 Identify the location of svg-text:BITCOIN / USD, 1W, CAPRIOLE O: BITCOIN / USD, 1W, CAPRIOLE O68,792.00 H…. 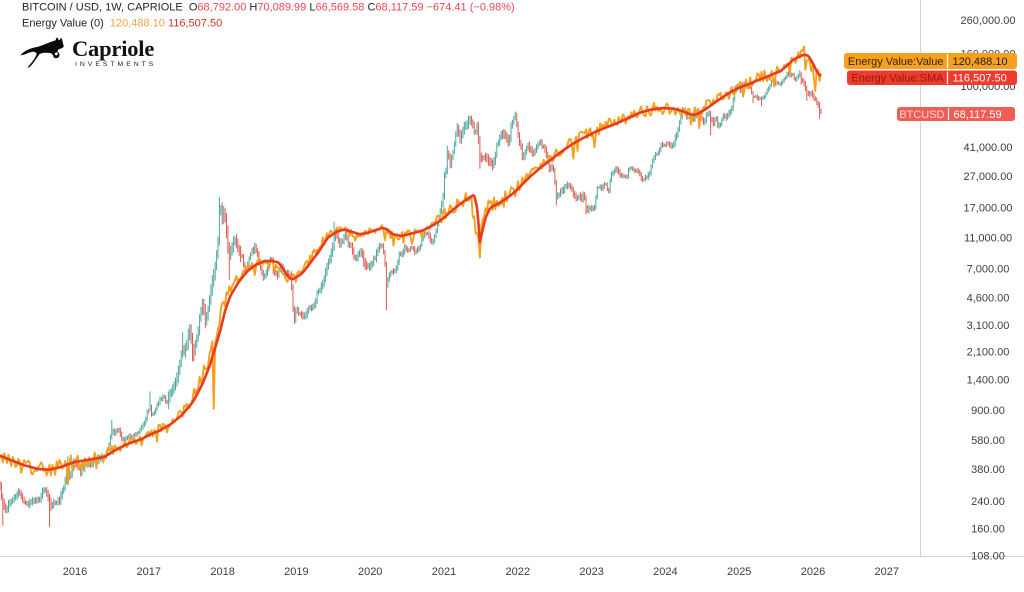
(268, 8).